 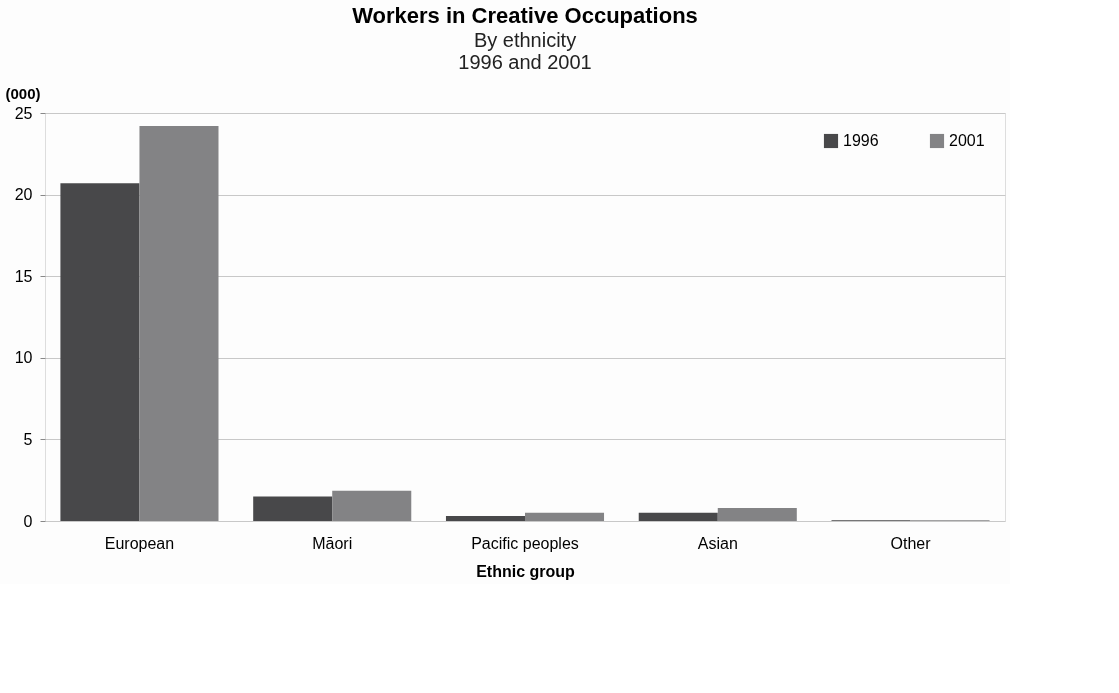 I want to click on x-axis-title: Ethnic group, so click(x=526, y=571).